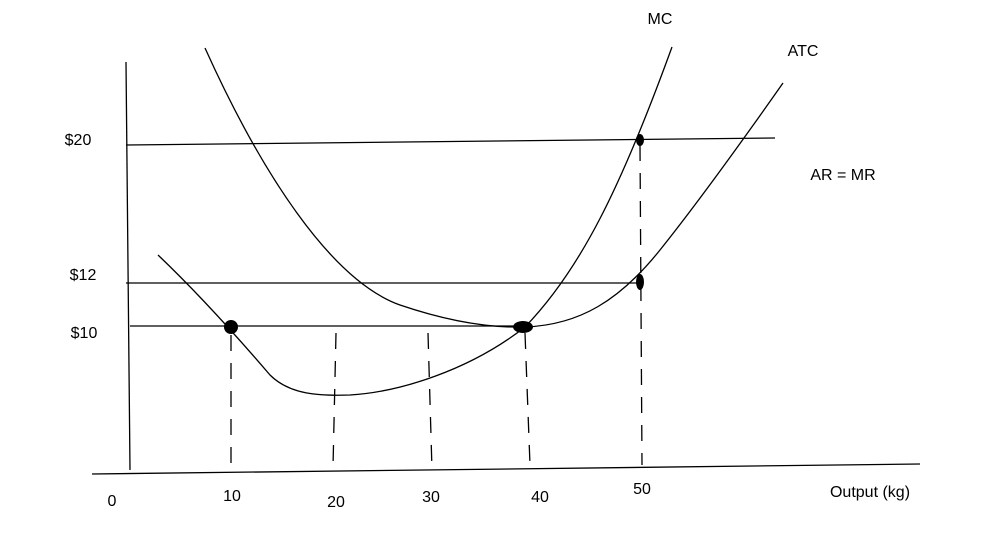 The image size is (1004, 538). I want to click on x-label: 20, so click(336, 502).